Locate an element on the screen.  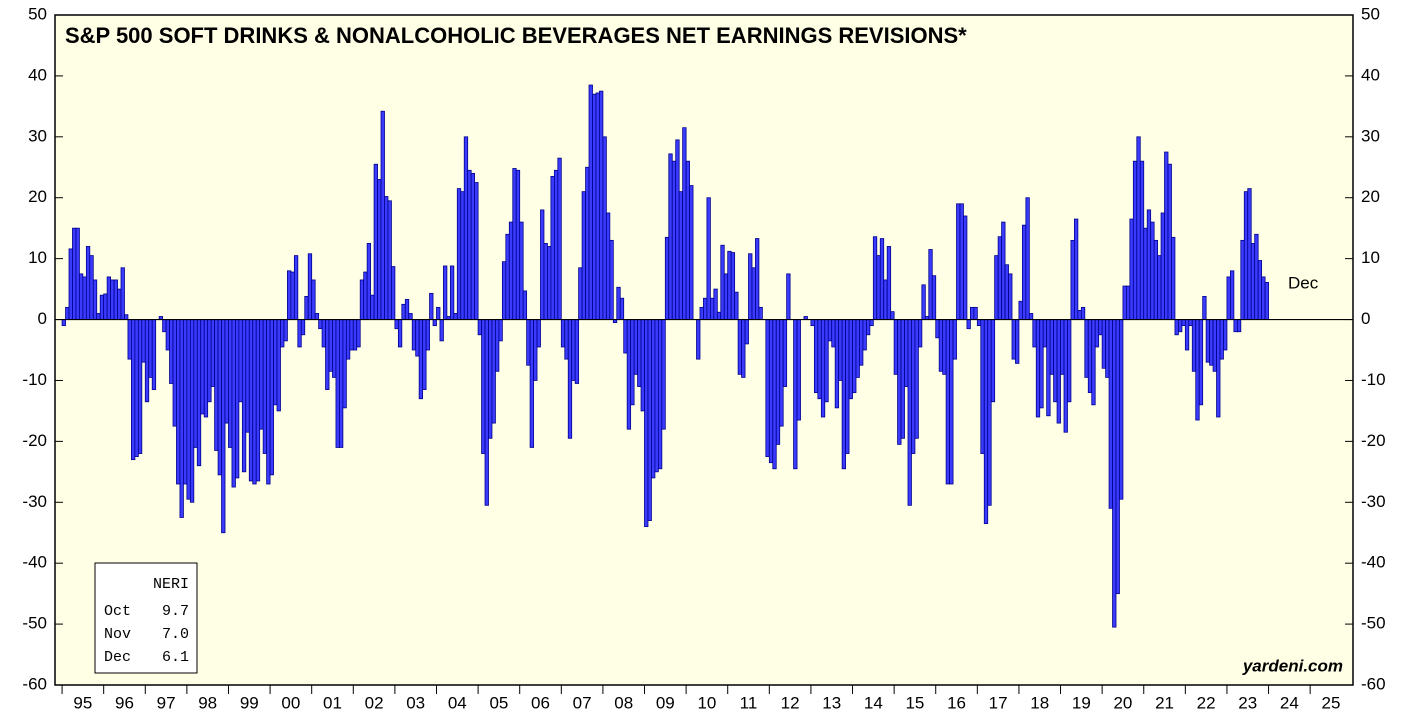
x-tick-label: 07 is located at coordinates (582, 702).